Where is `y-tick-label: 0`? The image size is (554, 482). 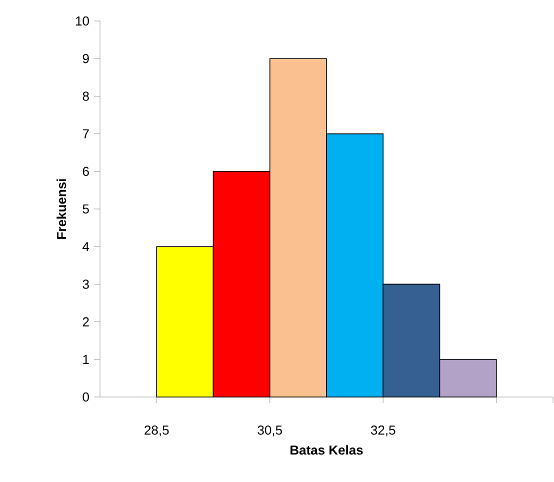 y-tick-label: 0 is located at coordinates (85, 397).